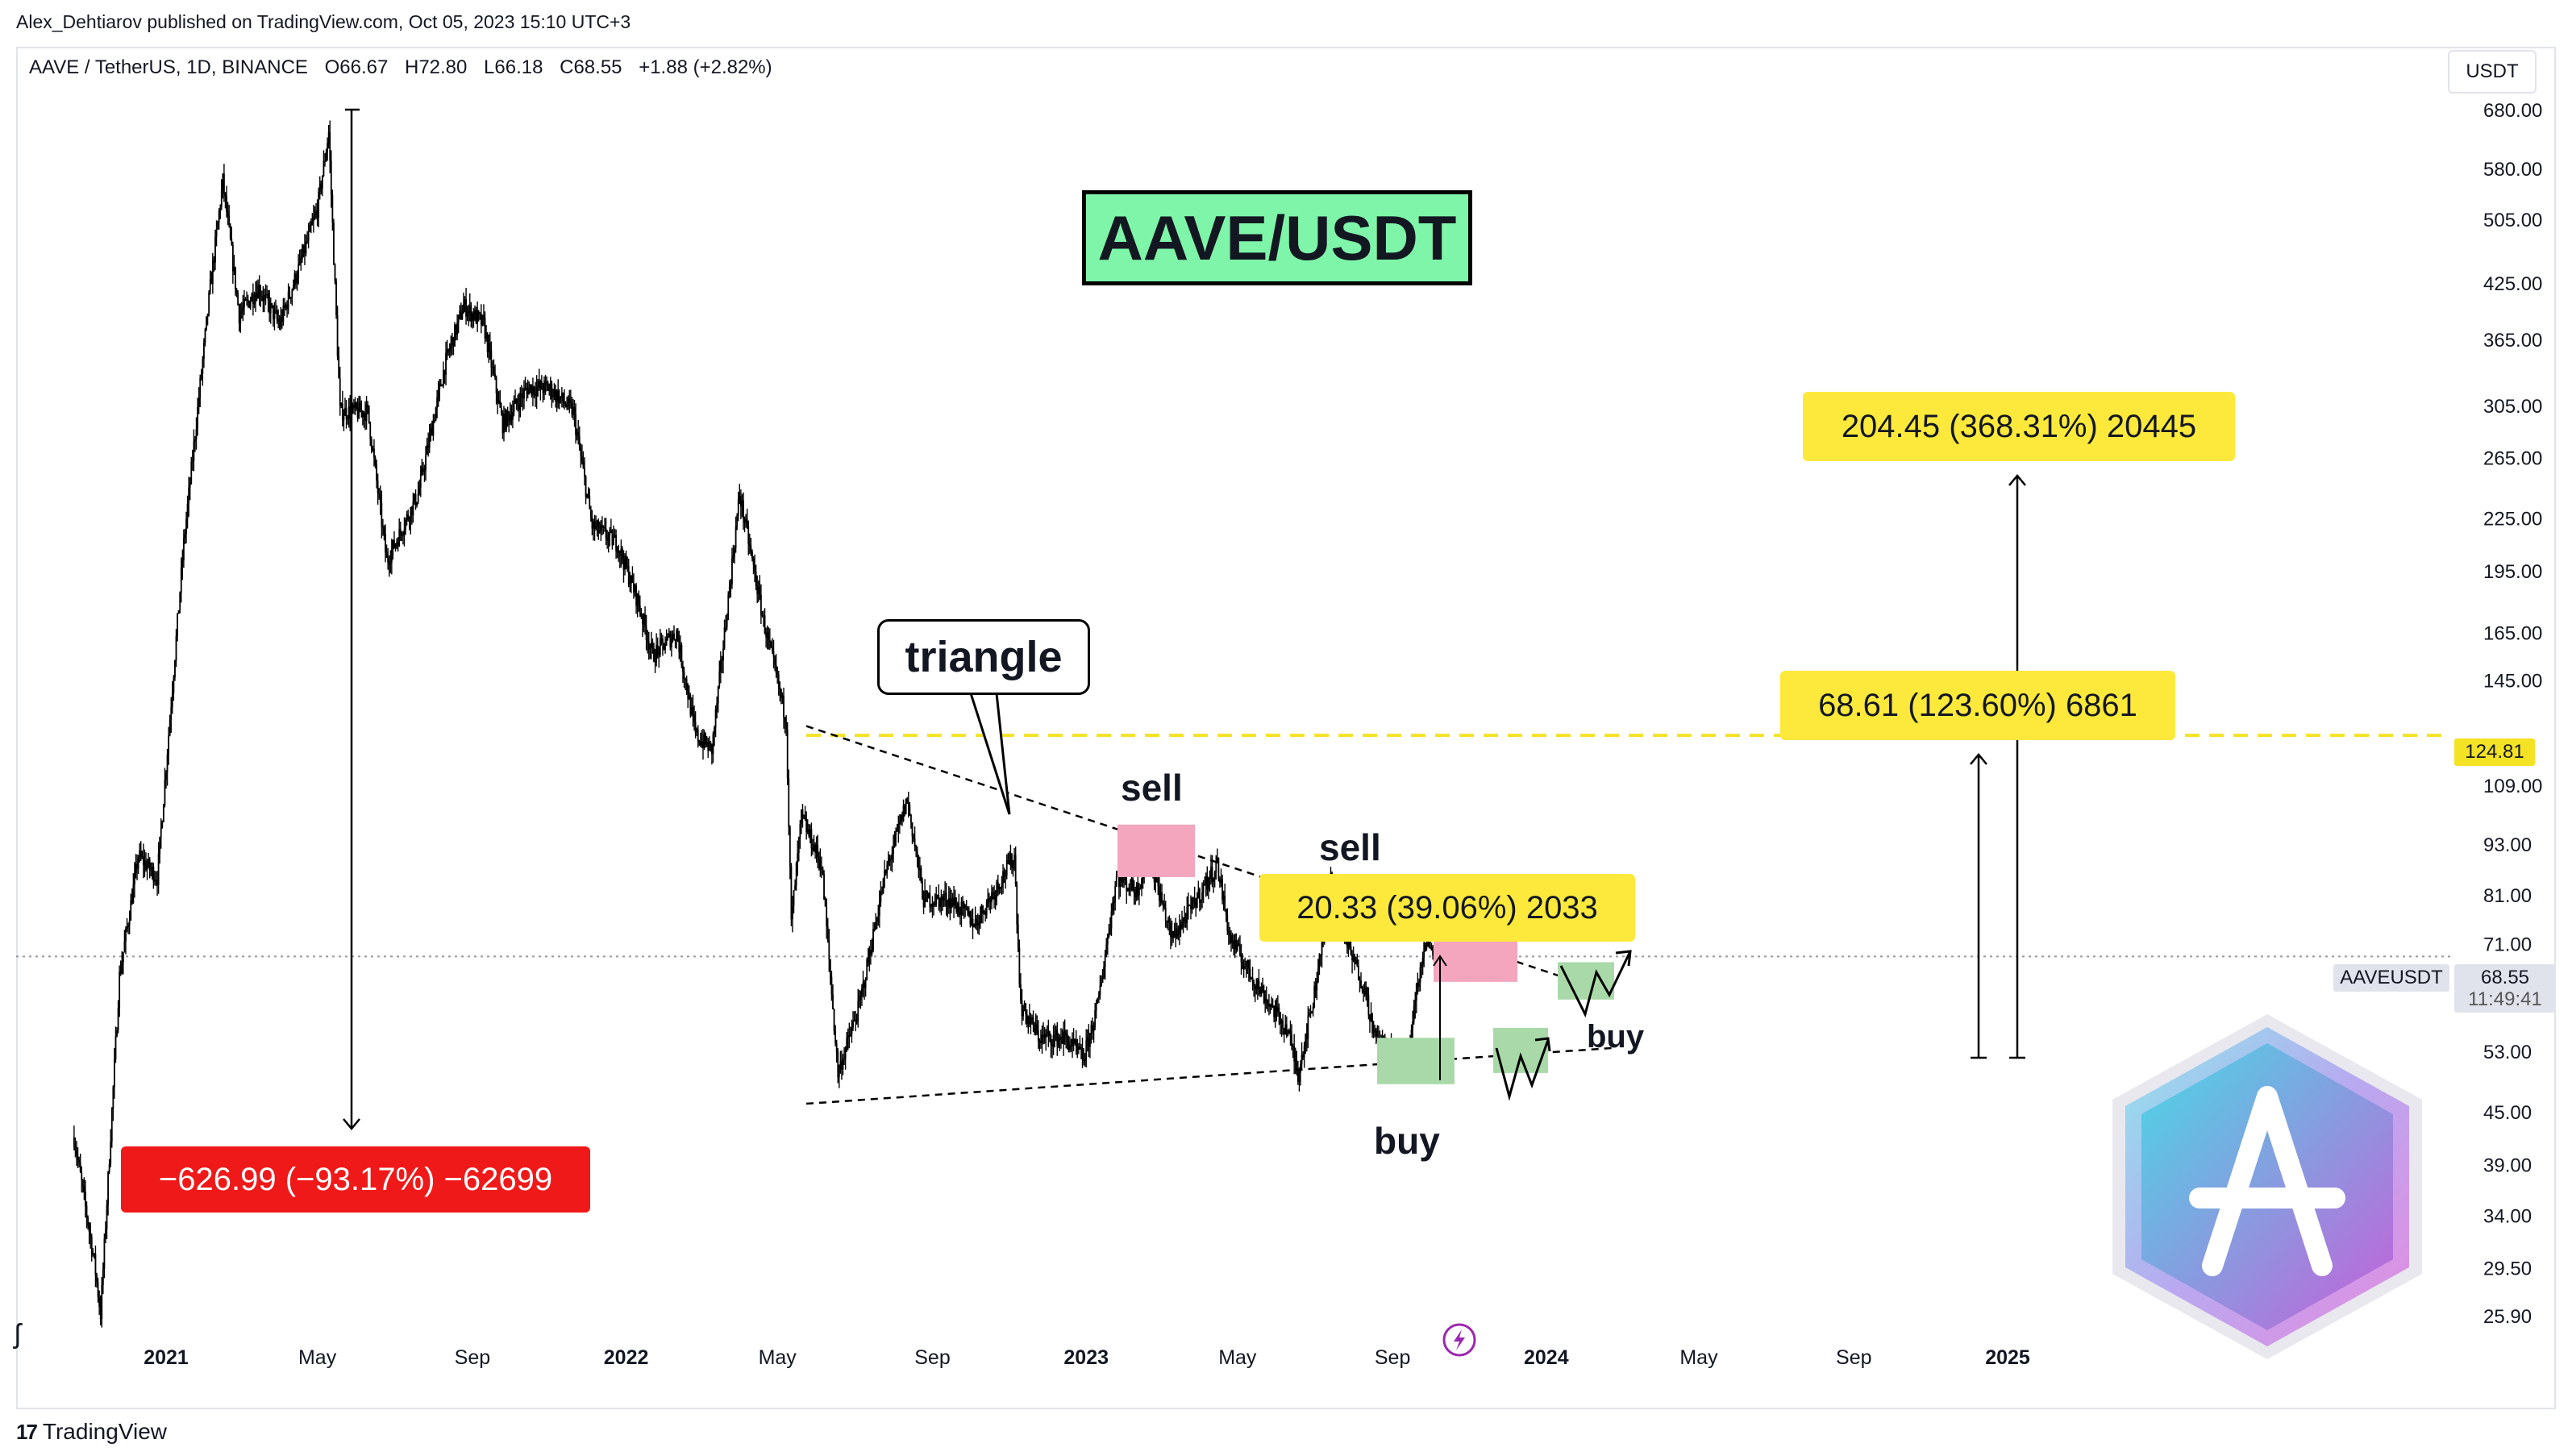 The width and height of the screenshot is (2572, 1456). What do you see at coordinates (2512, 220) in the screenshot?
I see `y-tick-label: 505.00` at bounding box center [2512, 220].